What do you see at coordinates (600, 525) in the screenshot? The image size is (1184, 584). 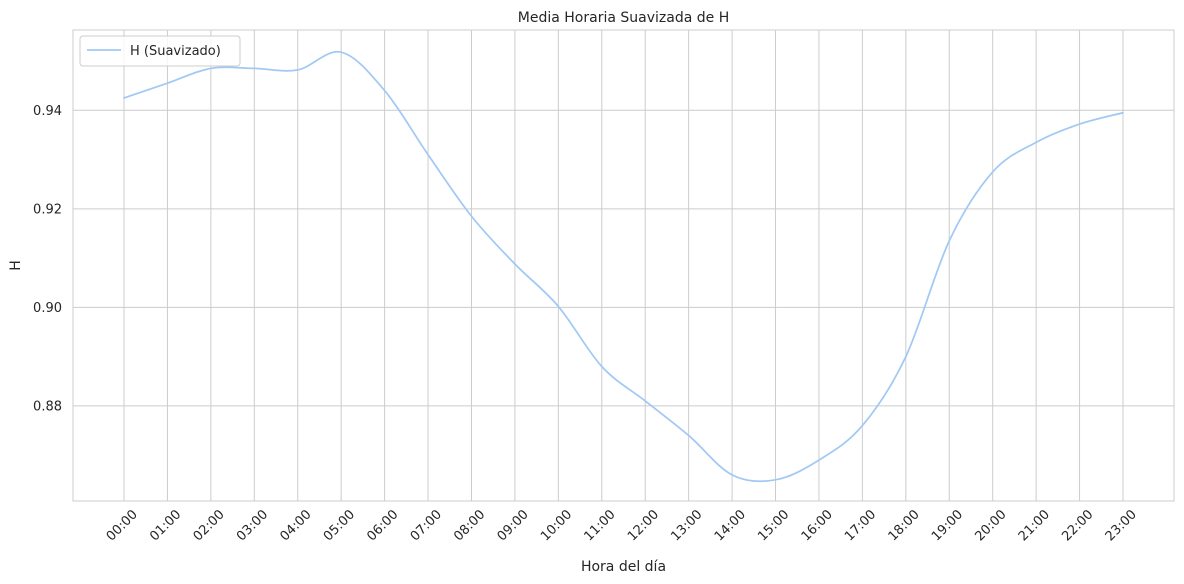 I see `x-tick-label: 11:00` at bounding box center [600, 525].